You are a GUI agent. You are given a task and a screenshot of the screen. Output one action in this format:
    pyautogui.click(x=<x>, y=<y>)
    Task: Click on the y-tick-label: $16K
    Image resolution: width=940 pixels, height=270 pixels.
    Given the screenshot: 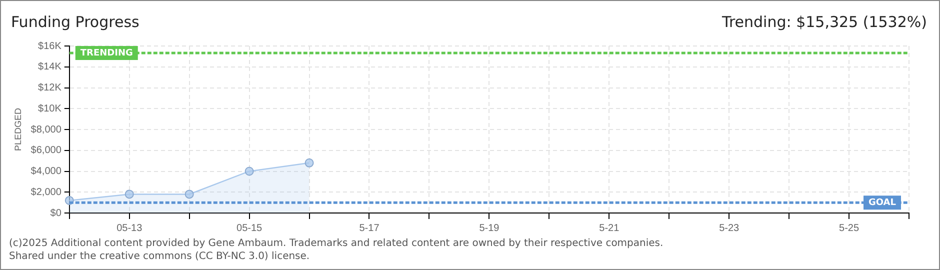 What is the action you would take?
    pyautogui.click(x=50, y=46)
    